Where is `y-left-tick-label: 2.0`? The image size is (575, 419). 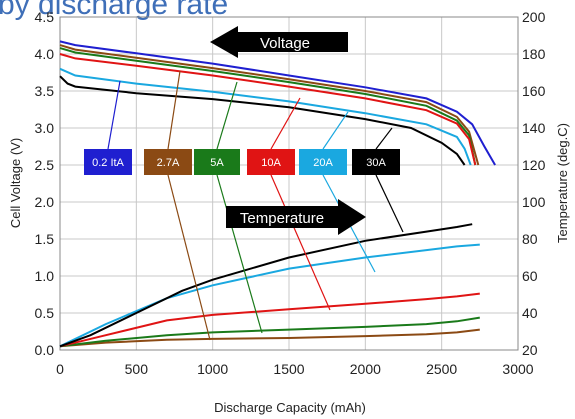
y-left-tick-label: 2.0 is located at coordinates (45, 202).